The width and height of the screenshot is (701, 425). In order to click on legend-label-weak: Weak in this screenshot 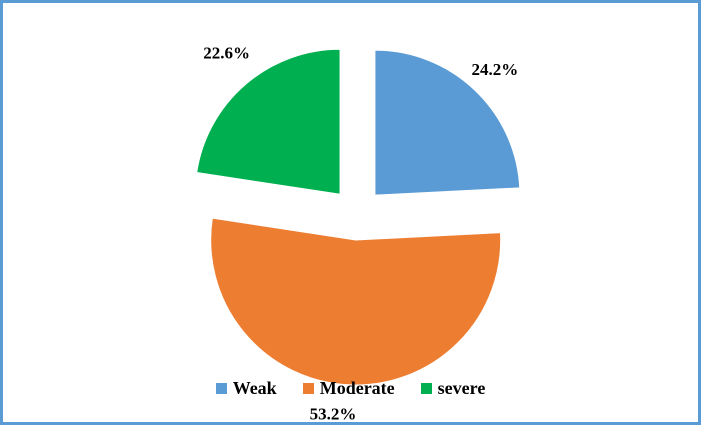, I will do `click(254, 388)`.